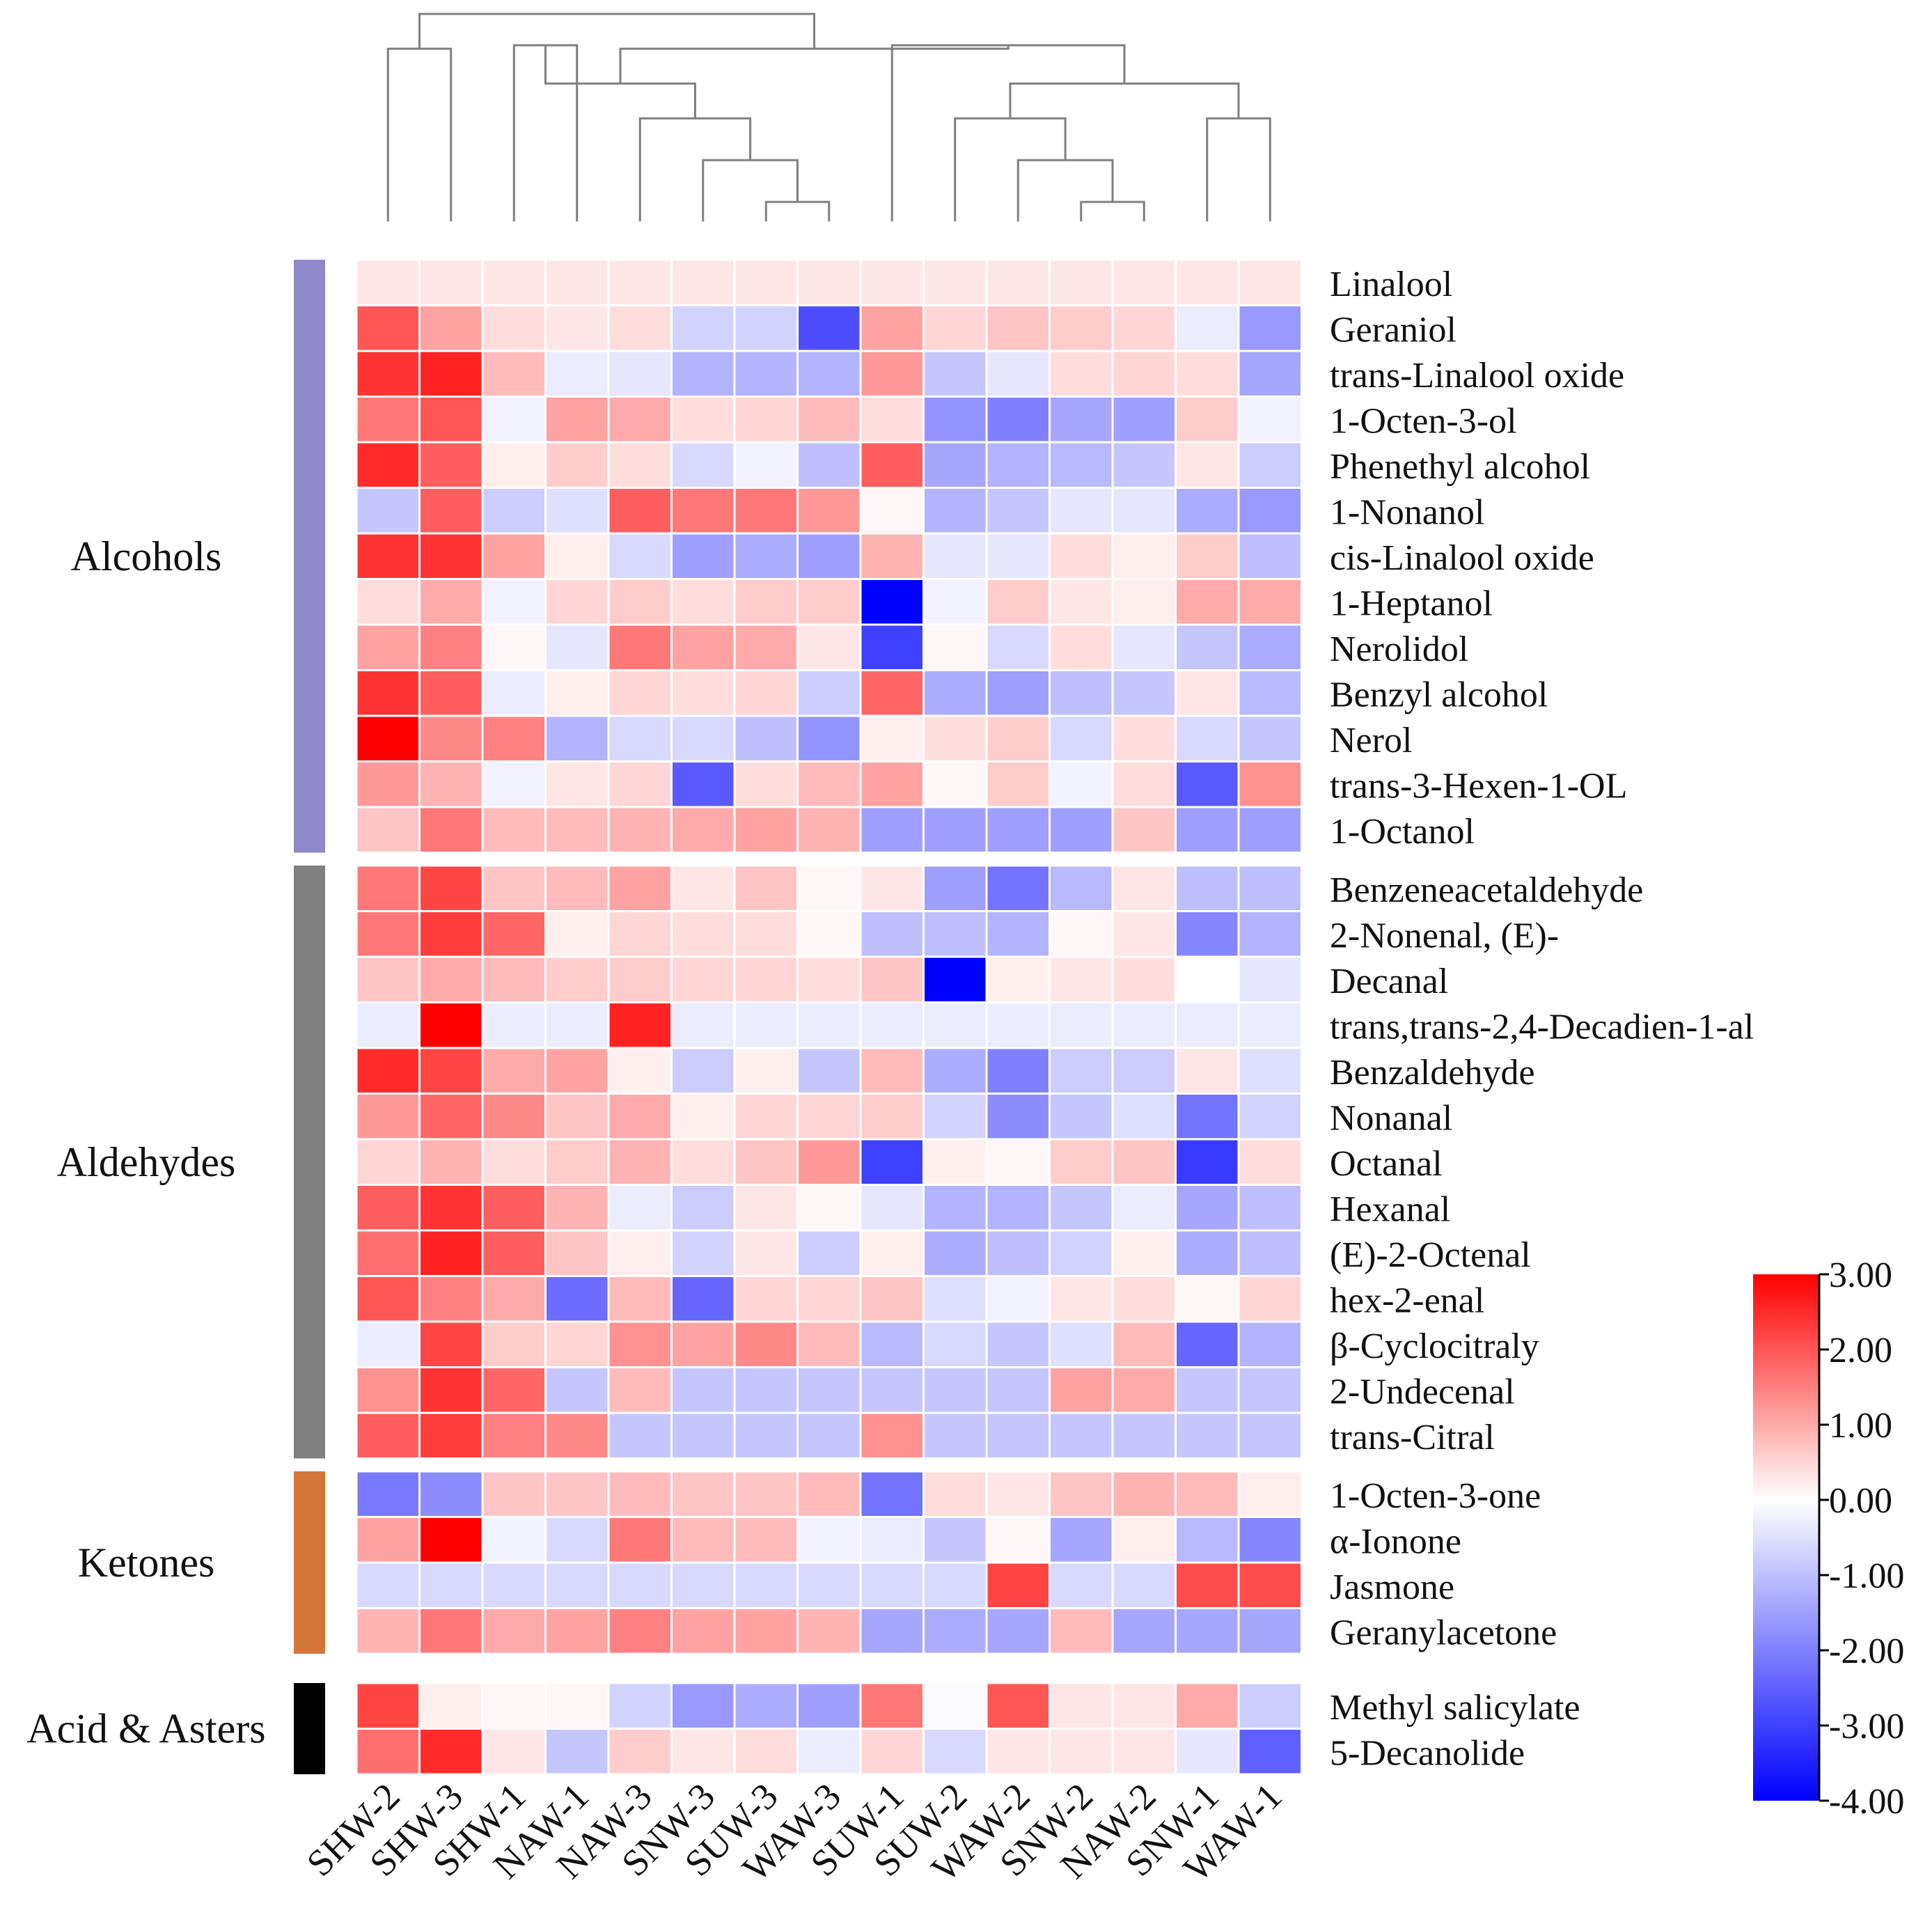 The image size is (1932, 1917). What do you see at coordinates (1395, 1541) in the screenshot?
I see `row-label: α-Ionone` at bounding box center [1395, 1541].